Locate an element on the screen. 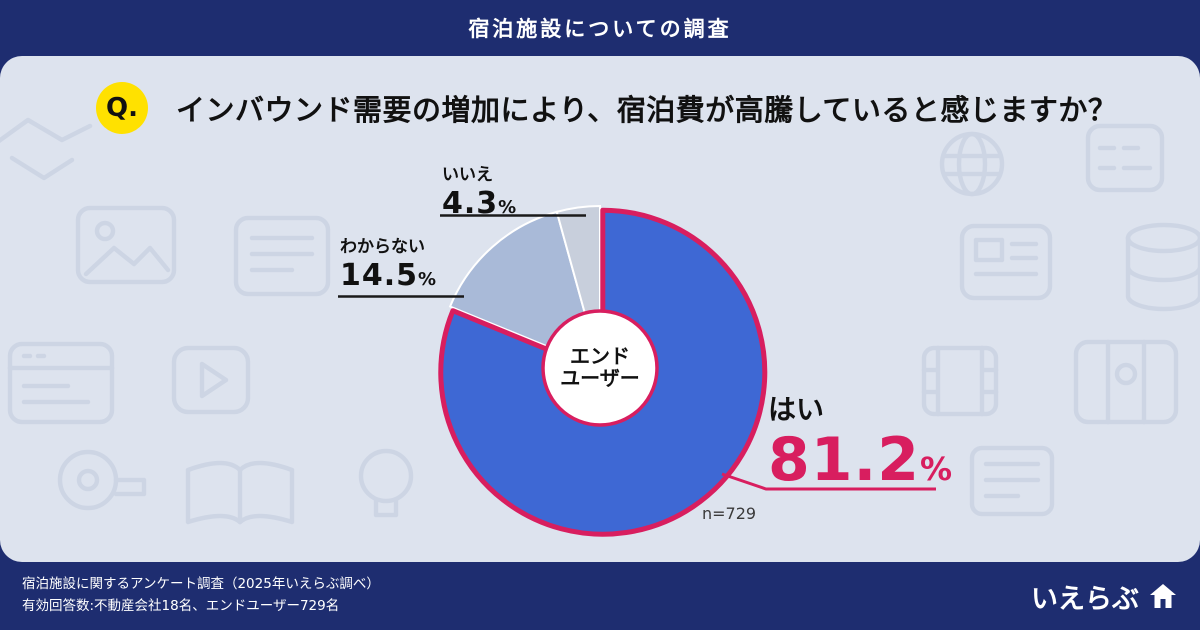 The image size is (1200, 630). survey-title: 宿泊施設についての調査 is located at coordinates (600, 29).